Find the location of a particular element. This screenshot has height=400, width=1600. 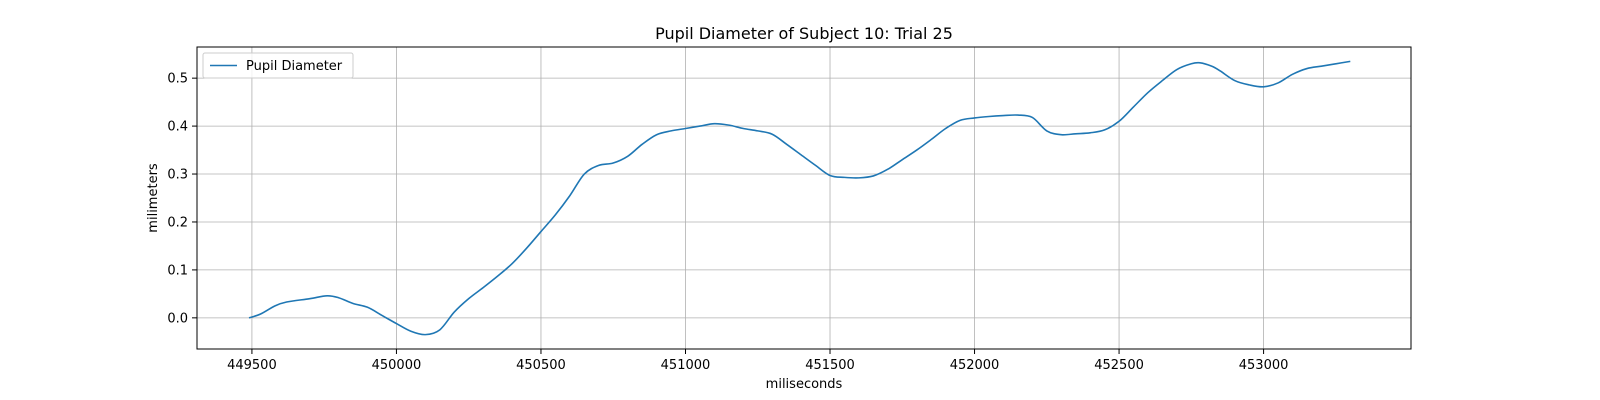

y-axis: 0.0 0.1 0.2 0.3 0.4 0.5 is located at coordinates (182, 199).